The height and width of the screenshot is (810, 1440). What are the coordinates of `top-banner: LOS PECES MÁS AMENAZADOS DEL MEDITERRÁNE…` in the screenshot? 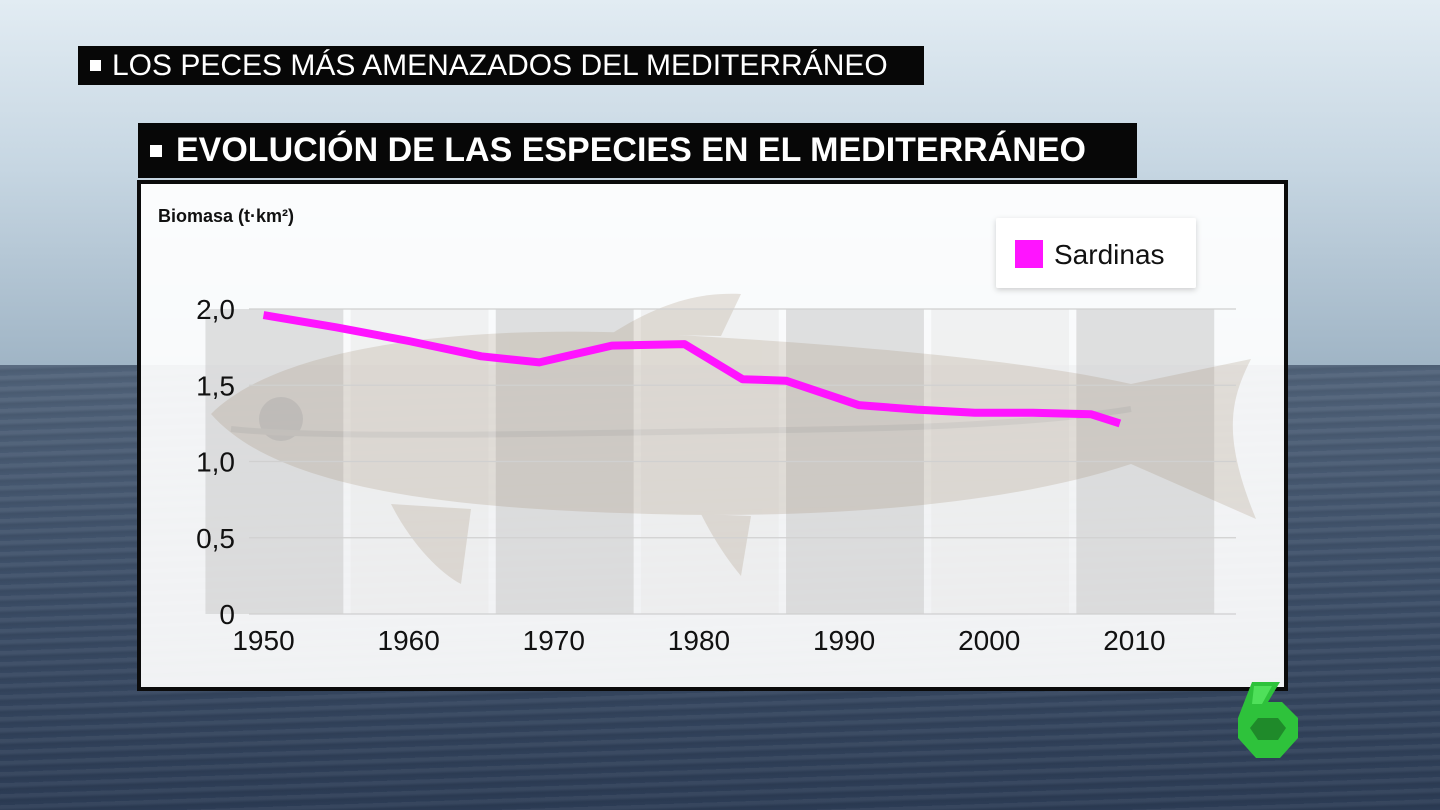 It's located at (501, 65).